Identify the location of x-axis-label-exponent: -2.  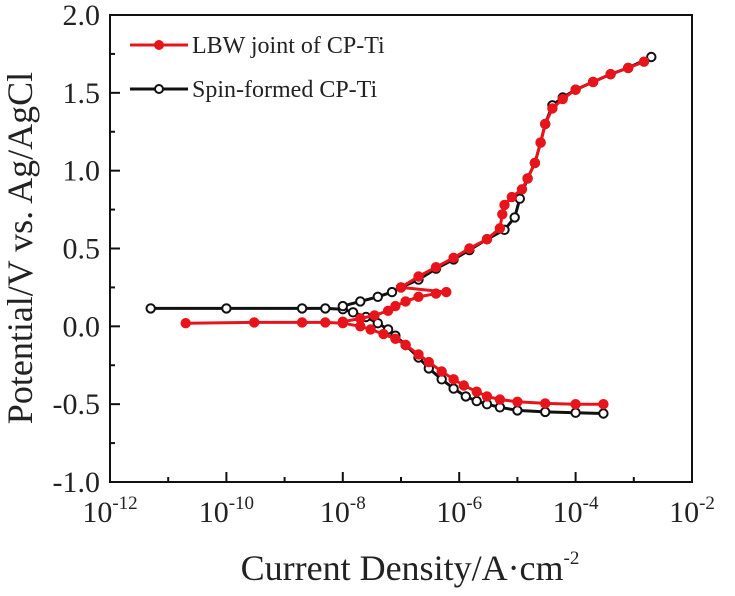
(572, 558).